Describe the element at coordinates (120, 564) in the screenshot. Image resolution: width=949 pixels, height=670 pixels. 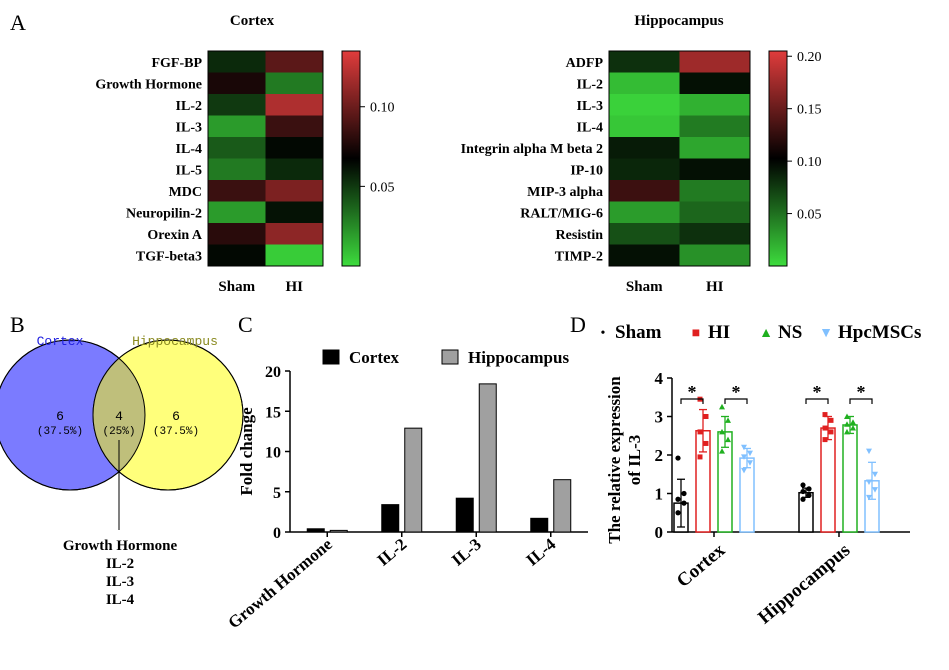
I see `venn-member-label: IL-2` at that location.